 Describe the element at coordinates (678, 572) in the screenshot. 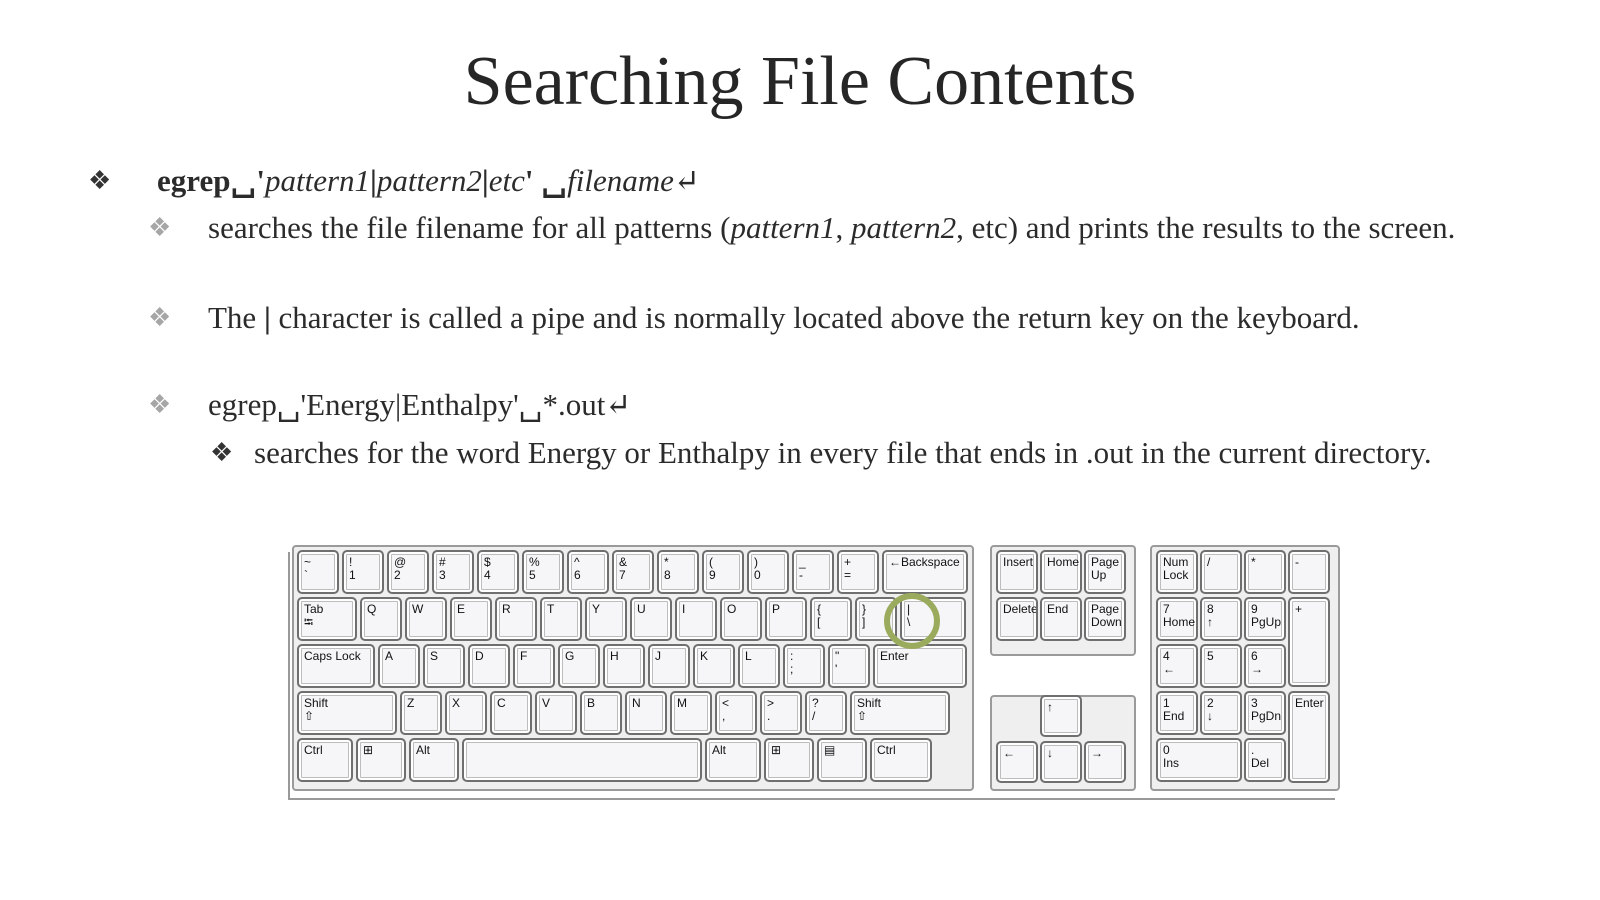

I see `keyboard-key: * 8` at that location.